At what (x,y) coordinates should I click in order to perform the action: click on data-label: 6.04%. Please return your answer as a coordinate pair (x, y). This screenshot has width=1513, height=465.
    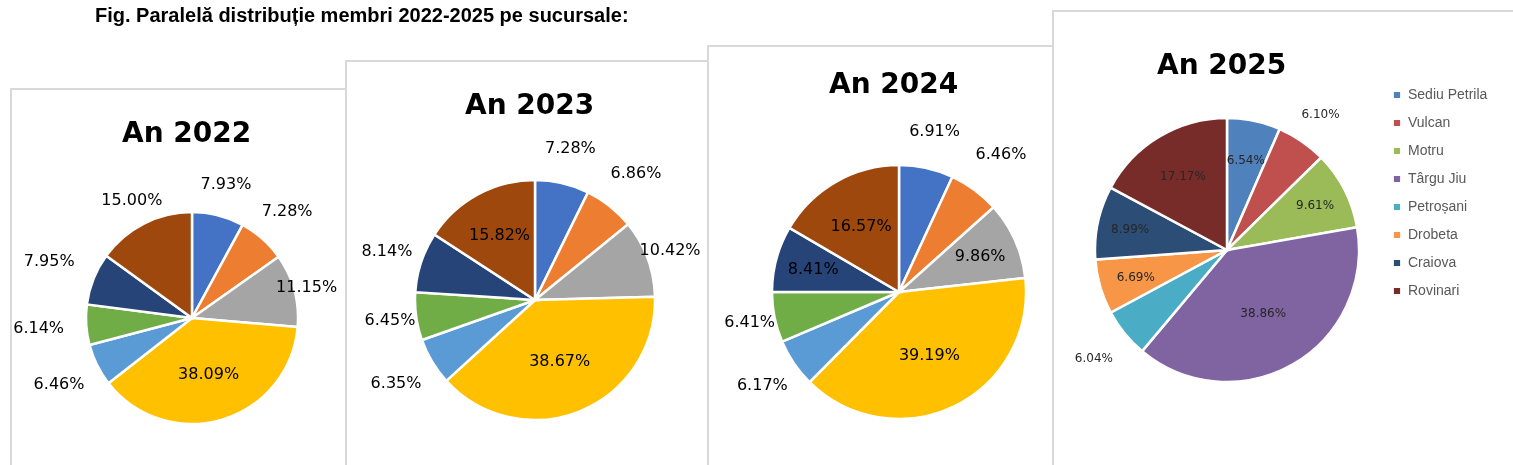
    Looking at the image, I should click on (1093, 358).